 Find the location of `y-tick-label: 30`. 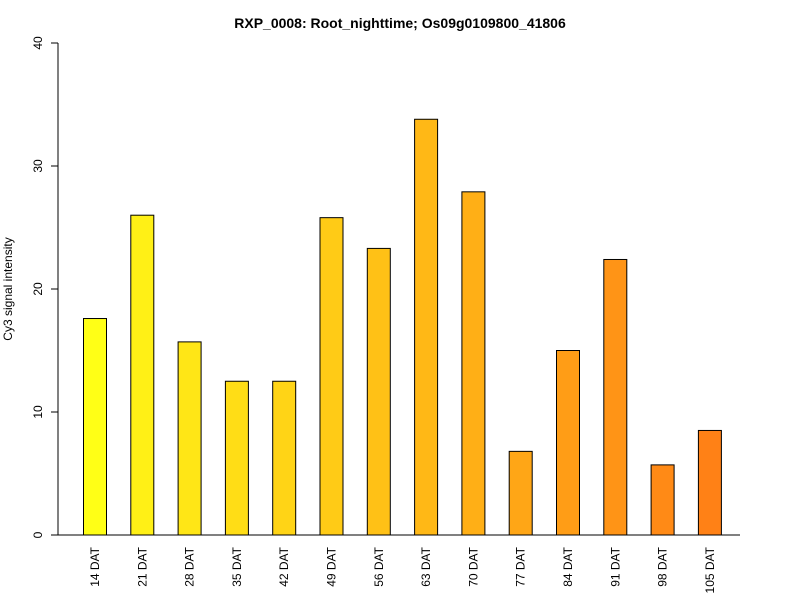

y-tick-label: 30 is located at coordinates (38, 166).